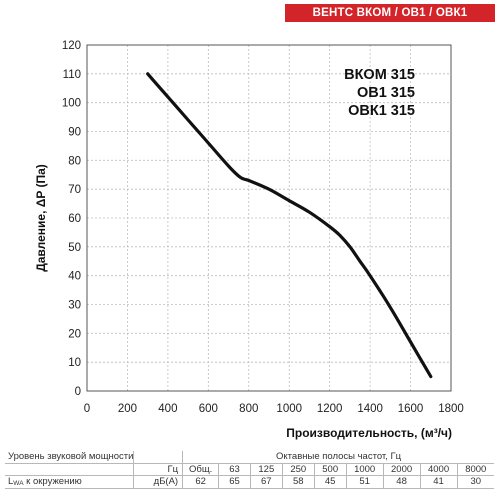  I want to click on band-value: 62, so click(201, 482).